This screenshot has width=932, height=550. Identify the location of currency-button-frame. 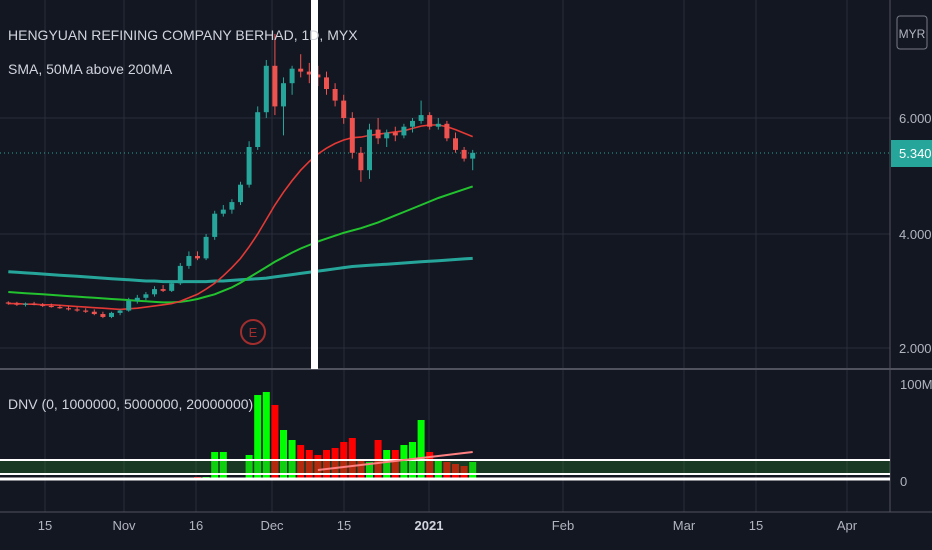
(912, 32).